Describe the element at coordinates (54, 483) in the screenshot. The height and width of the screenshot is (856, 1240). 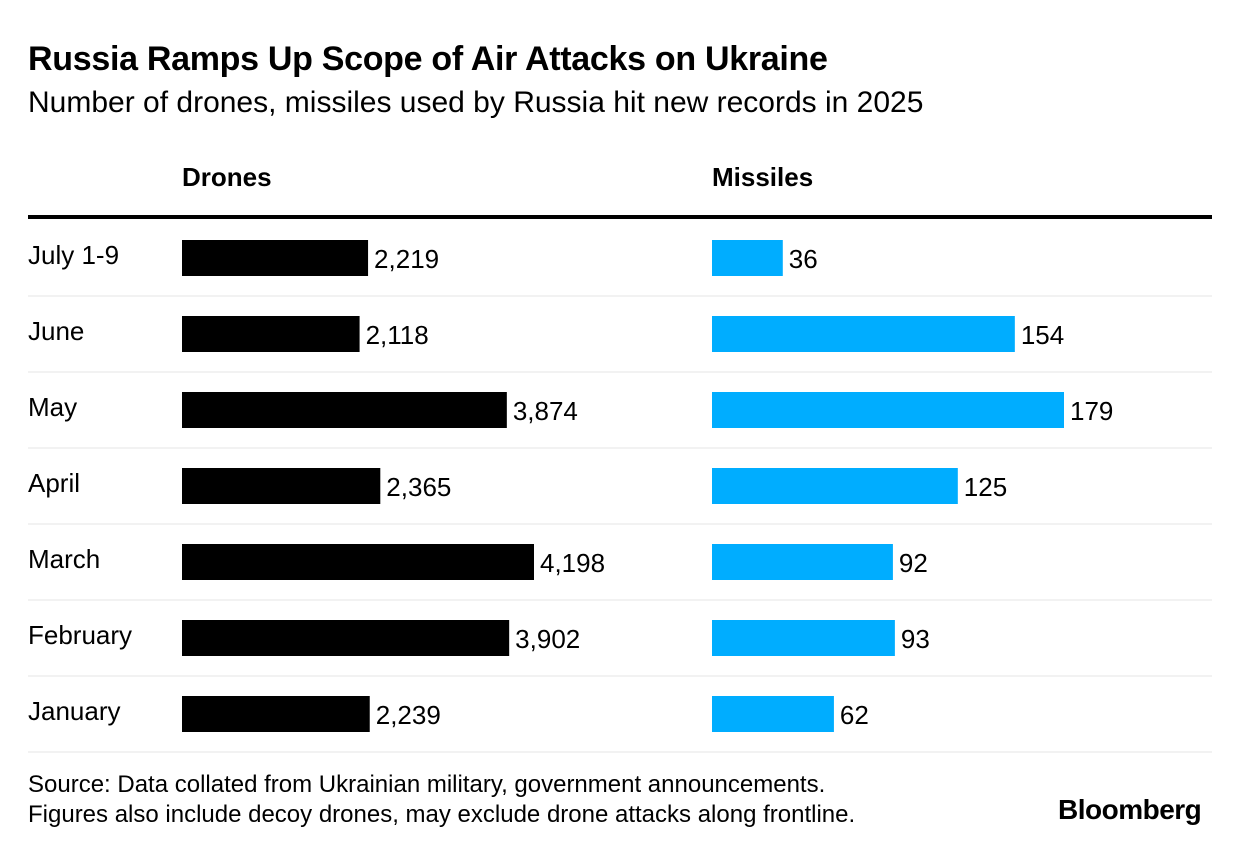
I see `category-label: April` at that location.